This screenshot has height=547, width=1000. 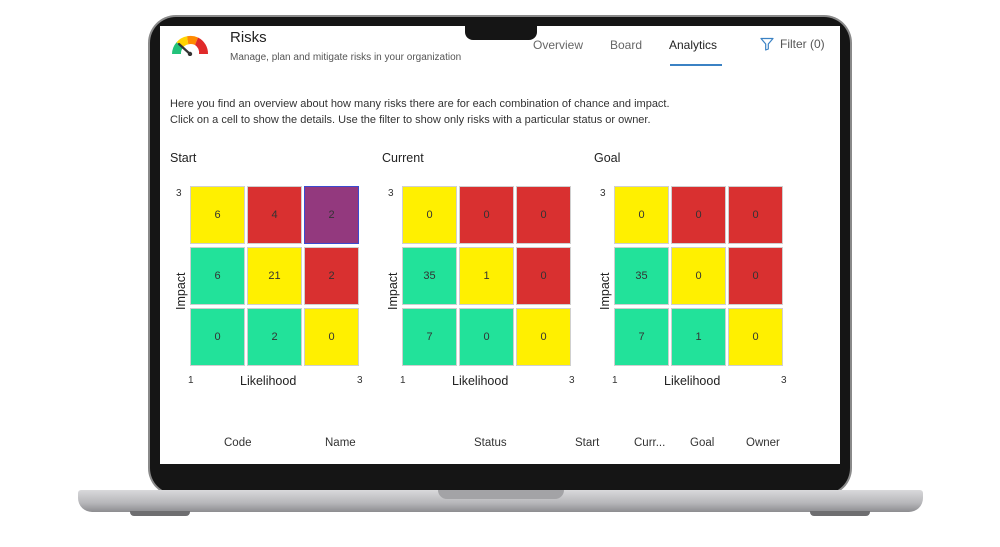 What do you see at coordinates (340, 443) in the screenshot?
I see `column-header-name: Name` at bounding box center [340, 443].